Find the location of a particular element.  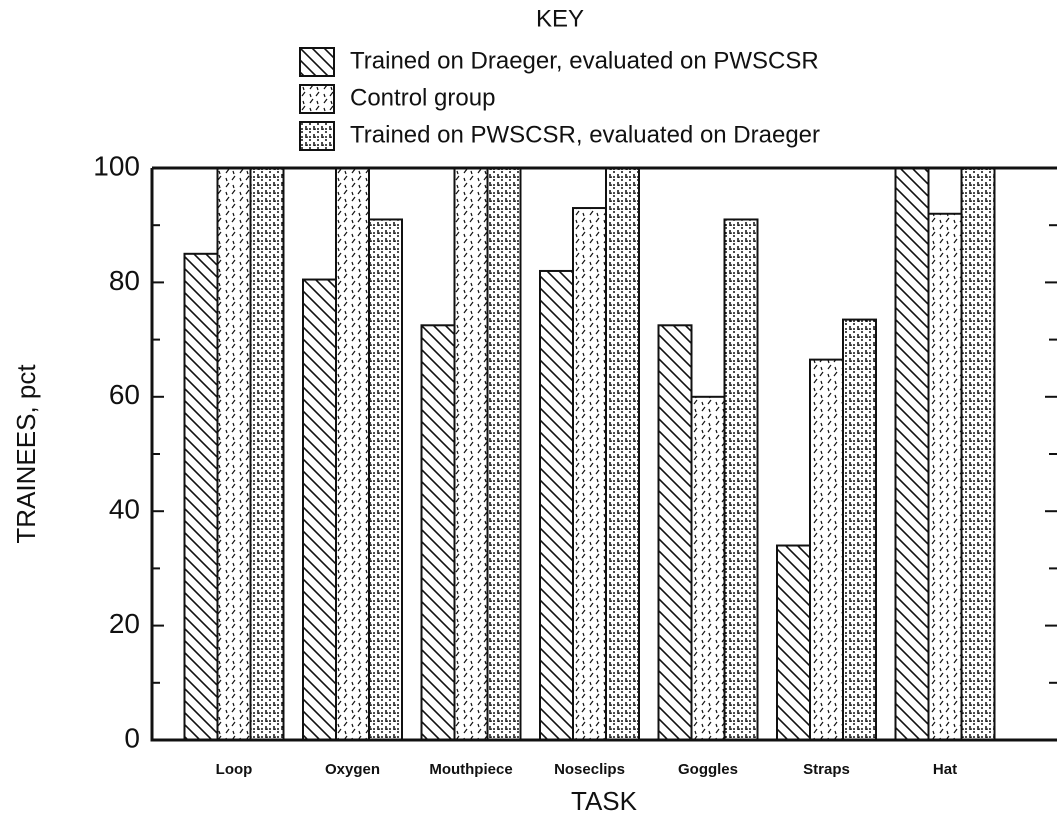

x-tick-label: Loop is located at coordinates (234, 769).